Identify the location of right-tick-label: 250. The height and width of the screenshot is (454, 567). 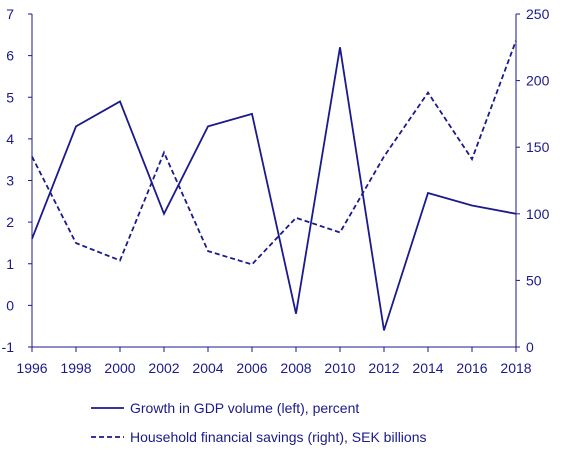
(538, 14).